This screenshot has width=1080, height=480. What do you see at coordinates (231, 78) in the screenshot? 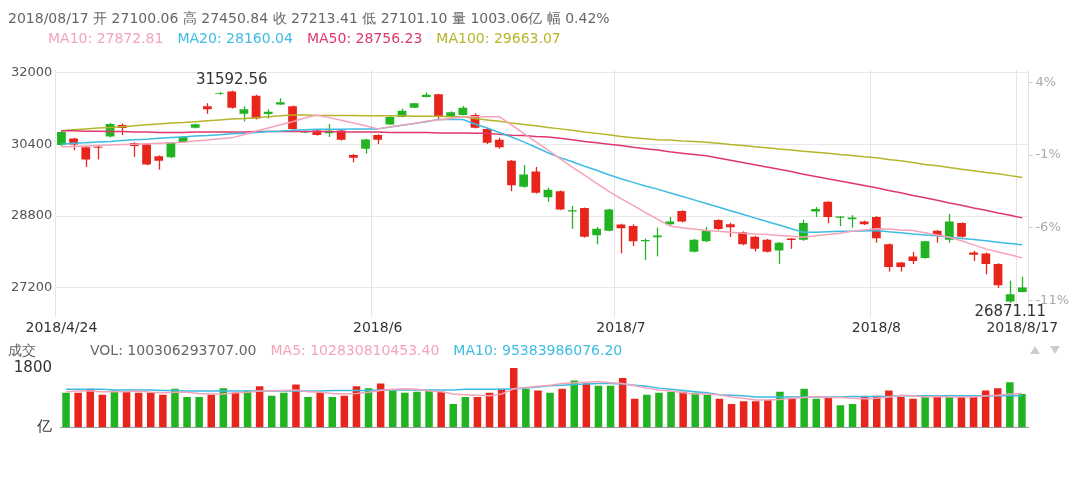
I see `annotation: 31592.56` at bounding box center [231, 78].